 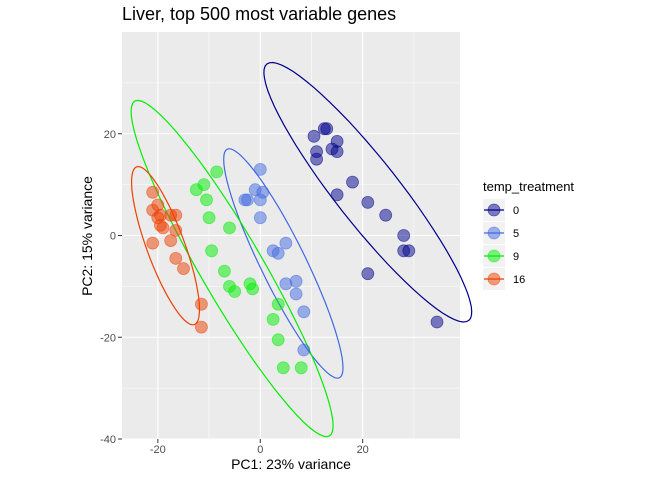 I want to click on x-axis-title: PC1: 23% variance, so click(x=291, y=464).